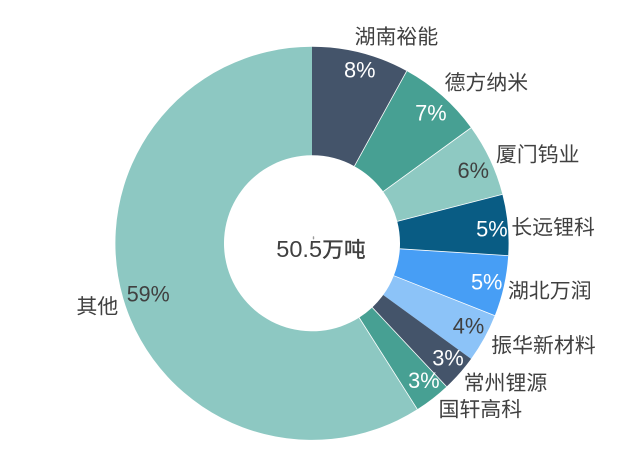 The width and height of the screenshot is (638, 475). What do you see at coordinates (299, 249) in the screenshot?
I see `svg-text: 50.5` at bounding box center [299, 249].